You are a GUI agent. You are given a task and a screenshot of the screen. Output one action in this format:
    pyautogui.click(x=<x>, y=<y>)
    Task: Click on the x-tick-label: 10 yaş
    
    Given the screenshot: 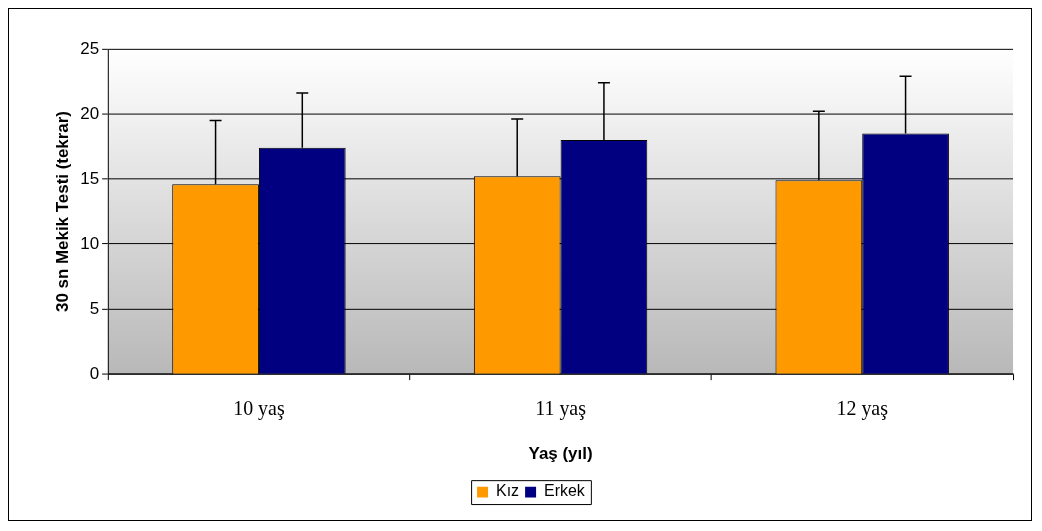 What is the action you would take?
    pyautogui.click(x=259, y=409)
    